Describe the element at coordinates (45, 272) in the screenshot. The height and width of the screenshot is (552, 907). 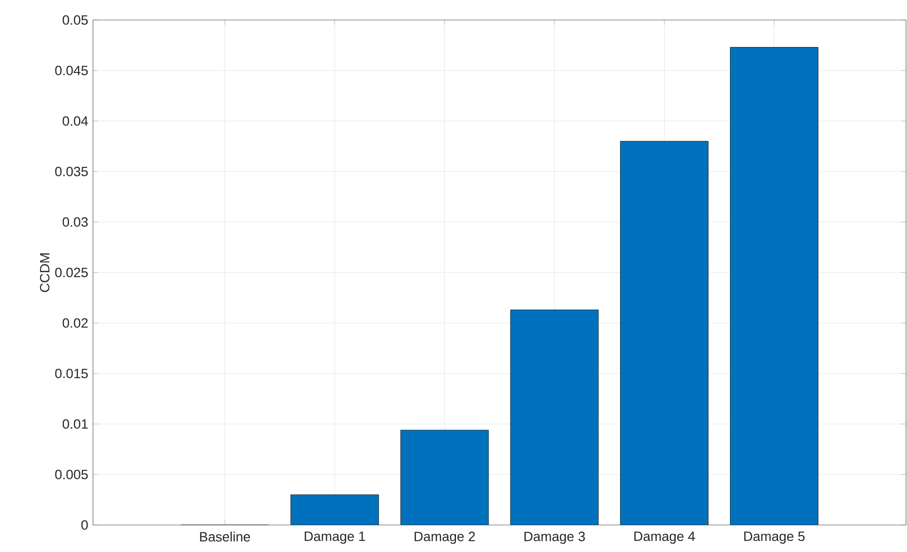
I see `y-axis-title: CCDM` at that location.